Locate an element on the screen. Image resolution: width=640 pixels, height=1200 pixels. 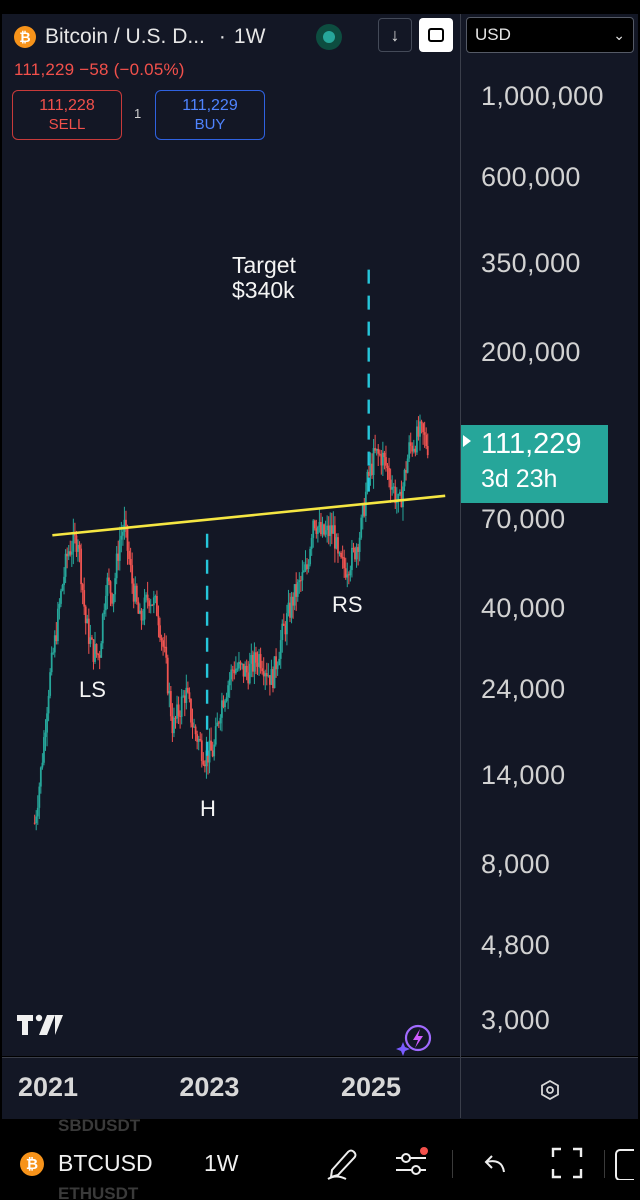
pen-icon is located at coordinates (342, 1163).